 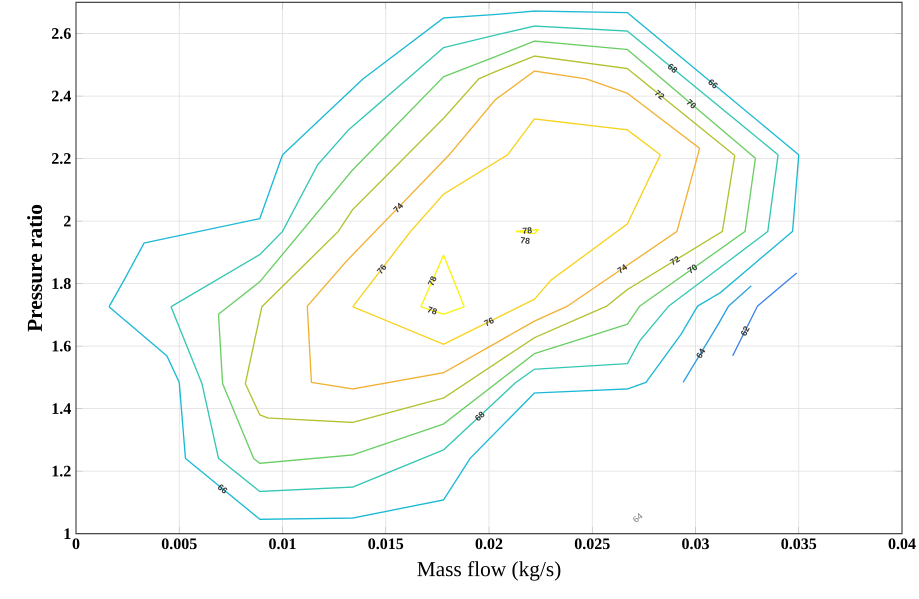 I want to click on y-axis-title: Pressure ratio, so click(x=34, y=268).